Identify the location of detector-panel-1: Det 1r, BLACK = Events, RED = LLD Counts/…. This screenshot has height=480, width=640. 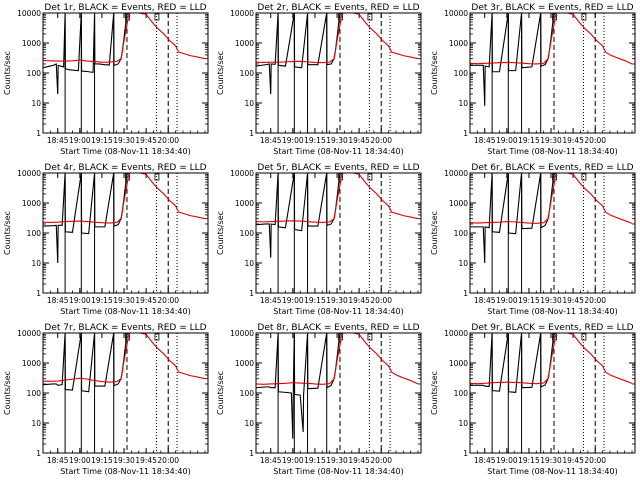
(106, 79).